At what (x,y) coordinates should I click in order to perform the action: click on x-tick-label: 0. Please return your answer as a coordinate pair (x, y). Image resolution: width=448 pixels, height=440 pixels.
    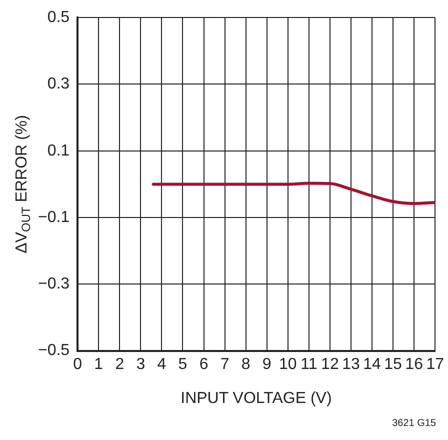
    Looking at the image, I should click on (77, 364).